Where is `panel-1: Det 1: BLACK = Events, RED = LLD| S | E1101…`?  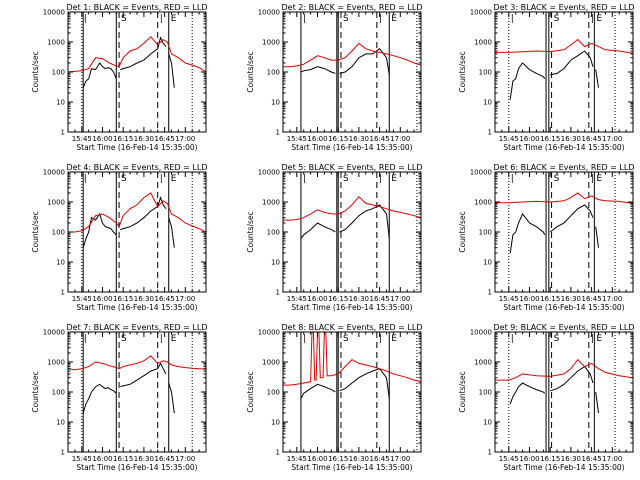
panel-1: Det 1: BLACK = Events, RED = LLD| S | E1101… is located at coordinates (119, 77).